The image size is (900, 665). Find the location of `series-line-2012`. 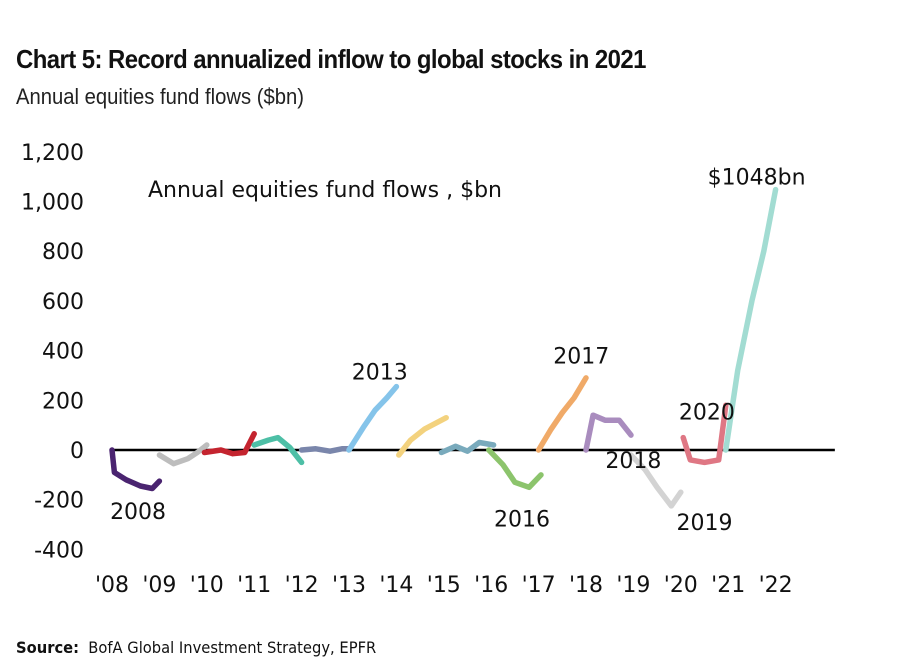

series-line-2012 is located at coordinates (325, 450).